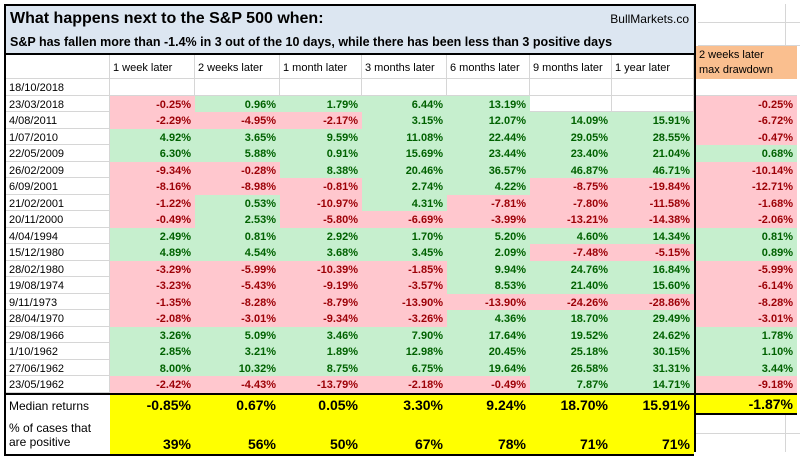  What do you see at coordinates (152, 334) in the screenshot?
I see `return-cell: 3.26%` at bounding box center [152, 334].